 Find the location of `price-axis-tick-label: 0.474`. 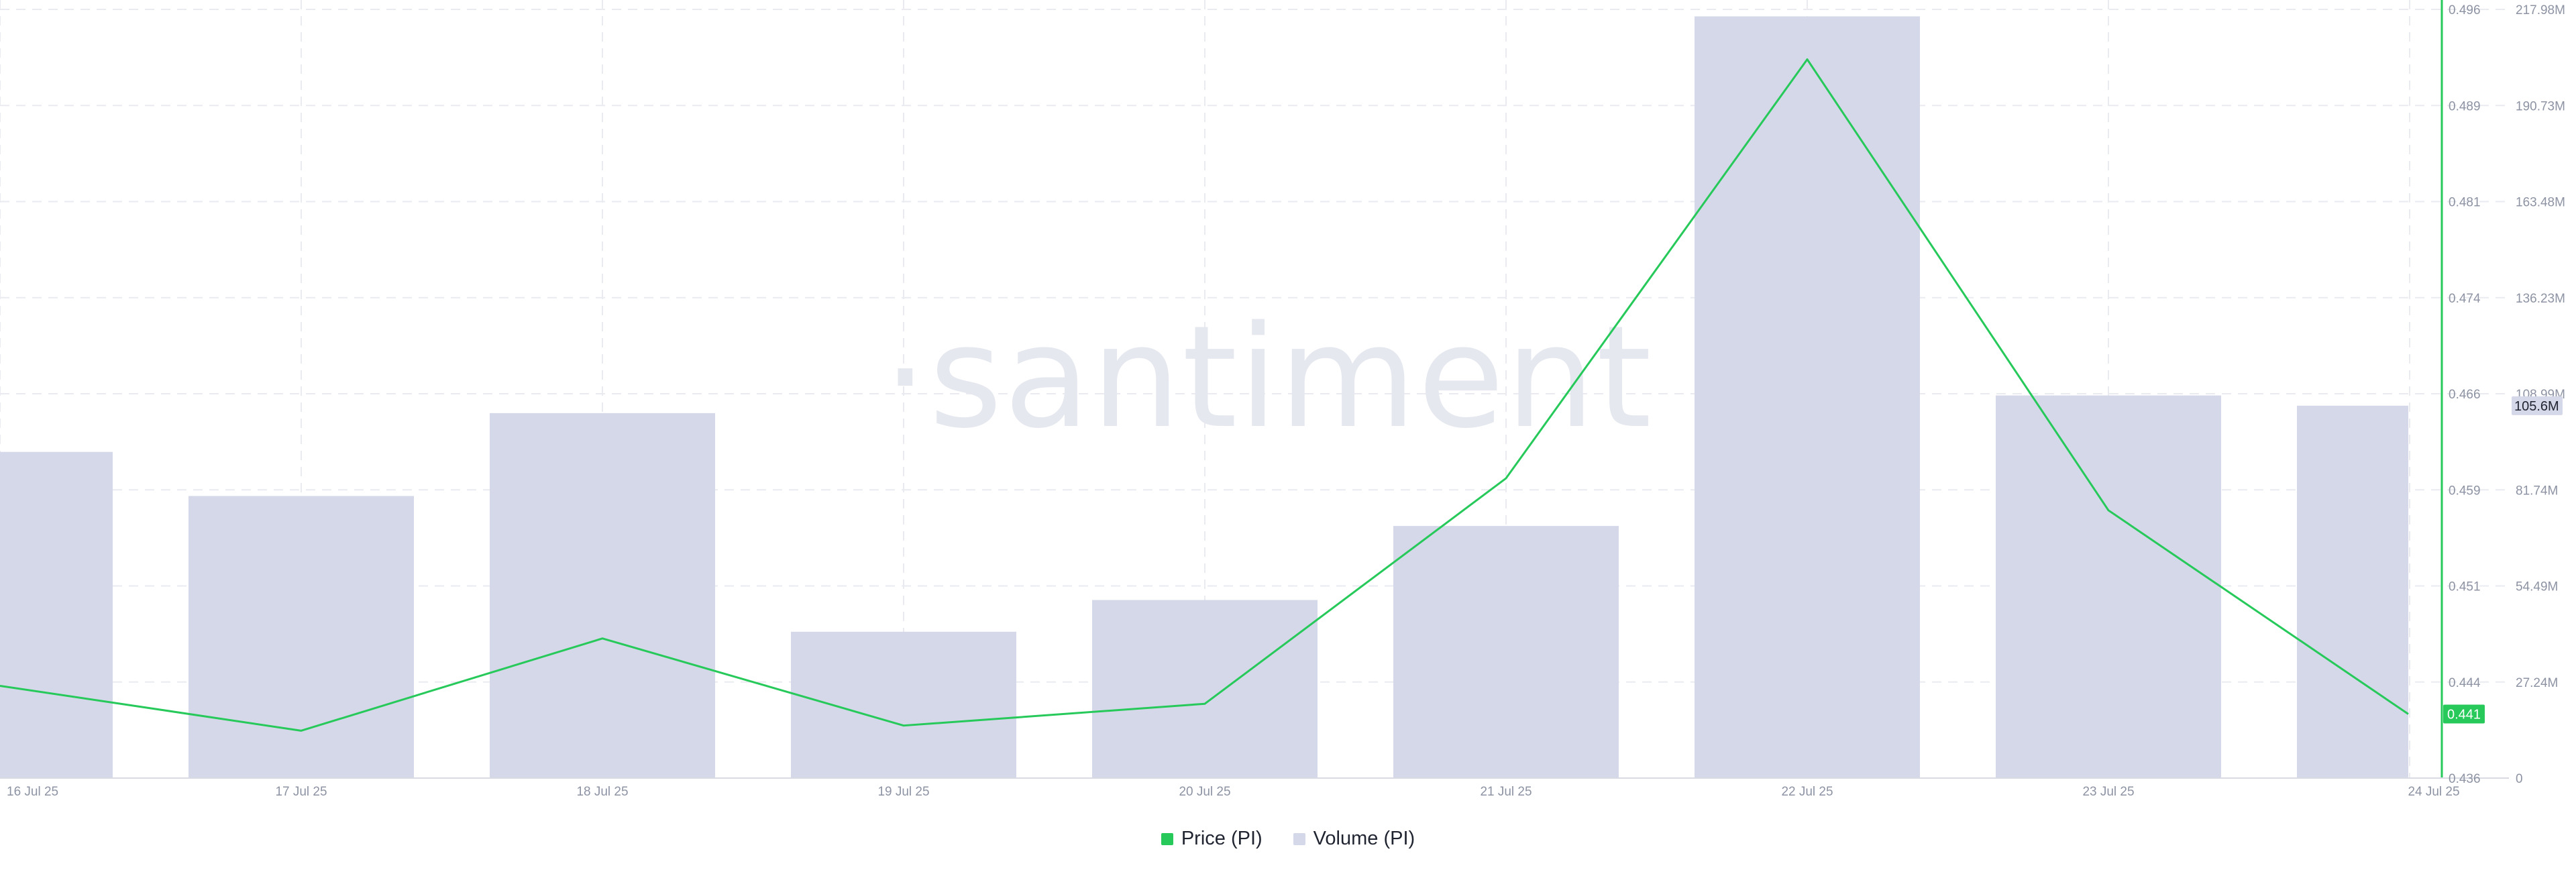

price-axis-tick-label: 0.474 is located at coordinates (2465, 299).